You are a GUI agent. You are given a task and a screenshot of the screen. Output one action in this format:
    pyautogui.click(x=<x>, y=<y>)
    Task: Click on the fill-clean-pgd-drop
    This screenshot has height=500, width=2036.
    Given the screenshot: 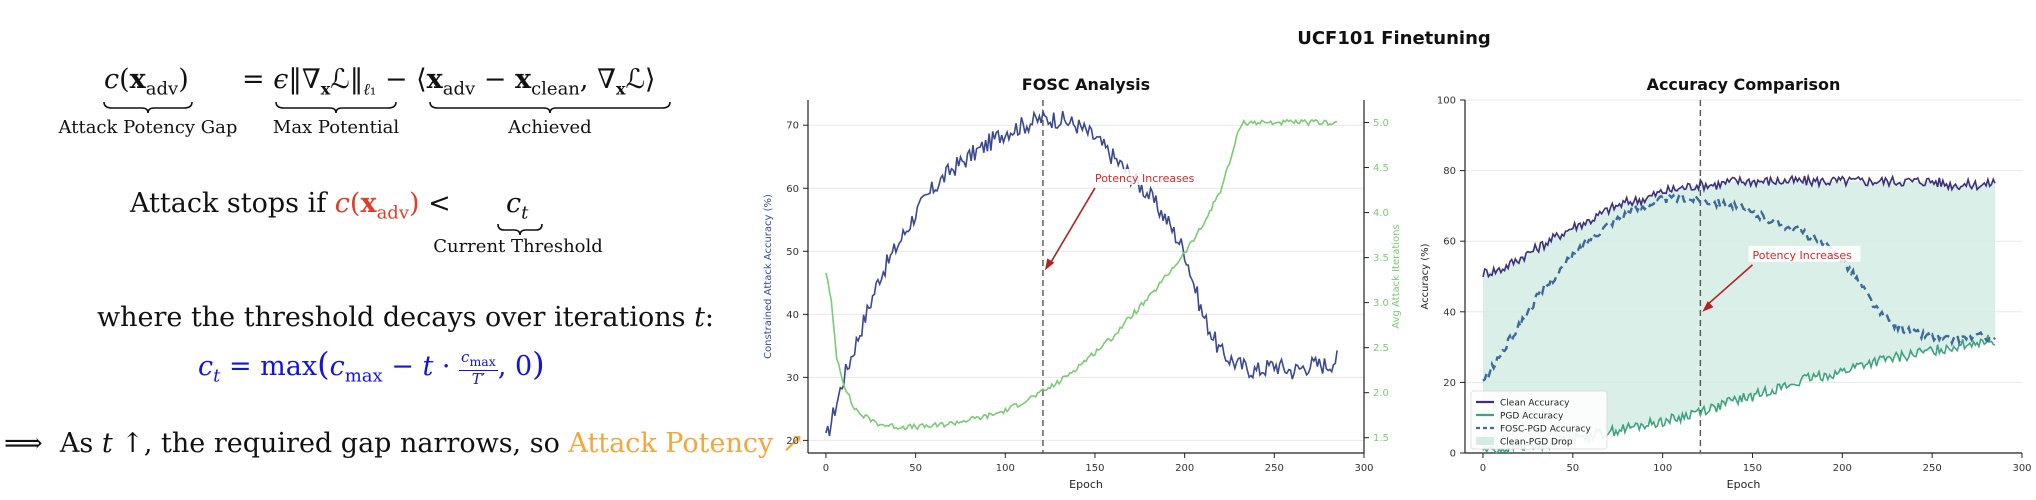 What is the action you would take?
    pyautogui.click(x=1739, y=315)
    